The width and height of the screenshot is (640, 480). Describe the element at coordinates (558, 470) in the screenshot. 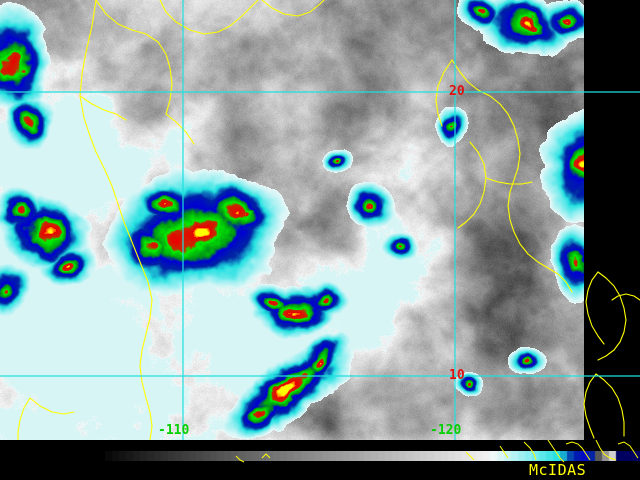

I see `mcidas-brand-label: McIDAS` at that location.